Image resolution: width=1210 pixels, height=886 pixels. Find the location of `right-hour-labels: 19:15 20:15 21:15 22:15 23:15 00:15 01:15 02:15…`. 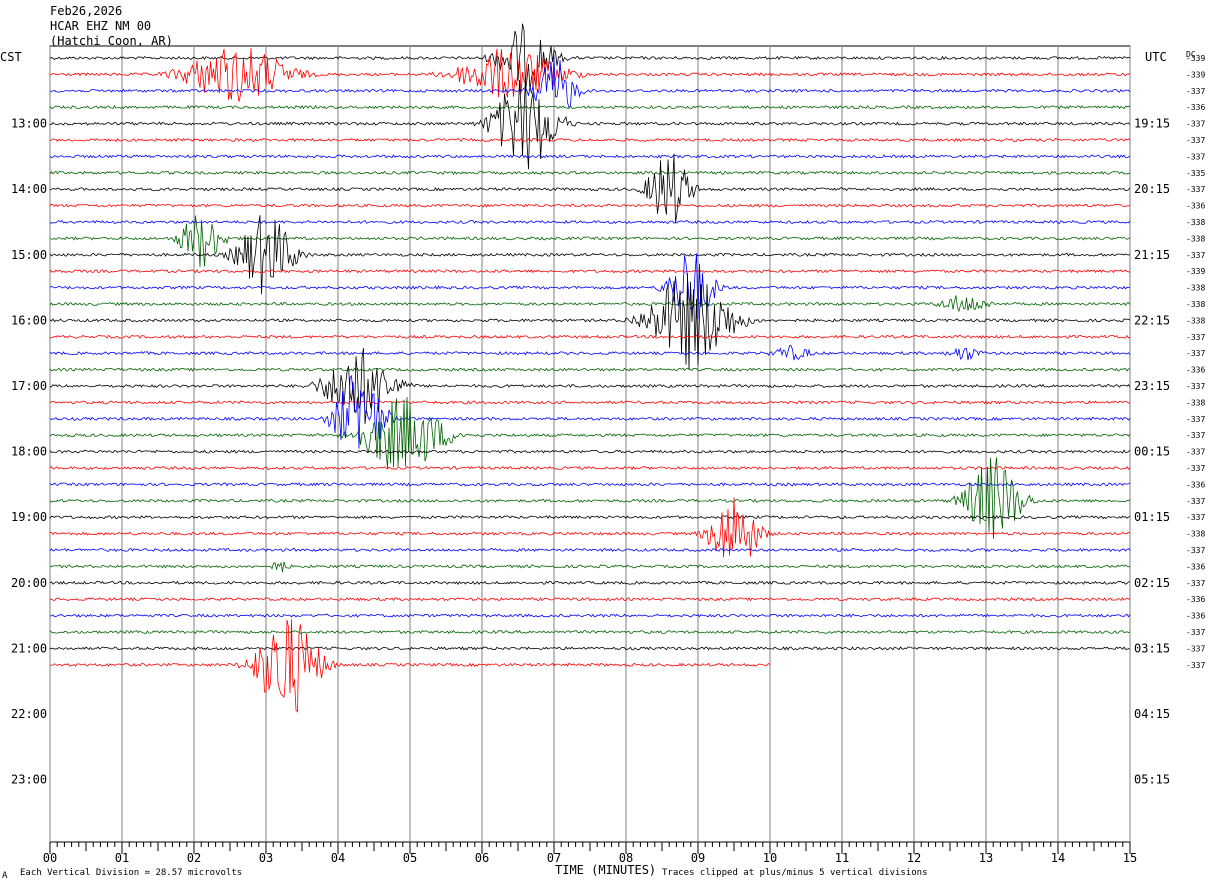

right-hour-labels: 19:15 20:15 21:15 22:15 23:15 00:15 01:15 02:15… is located at coordinates (1152, 452).